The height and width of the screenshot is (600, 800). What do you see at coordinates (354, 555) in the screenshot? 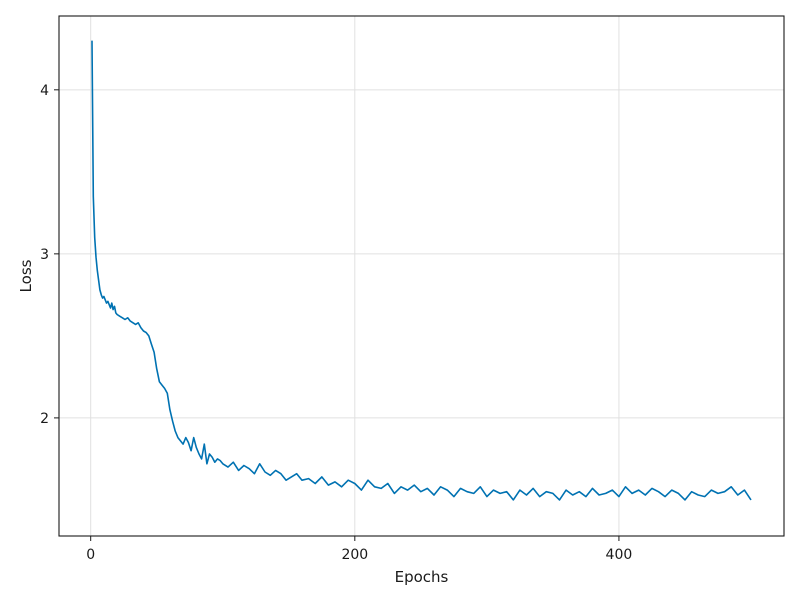
I see `x-tick-label: 200` at bounding box center [354, 555].